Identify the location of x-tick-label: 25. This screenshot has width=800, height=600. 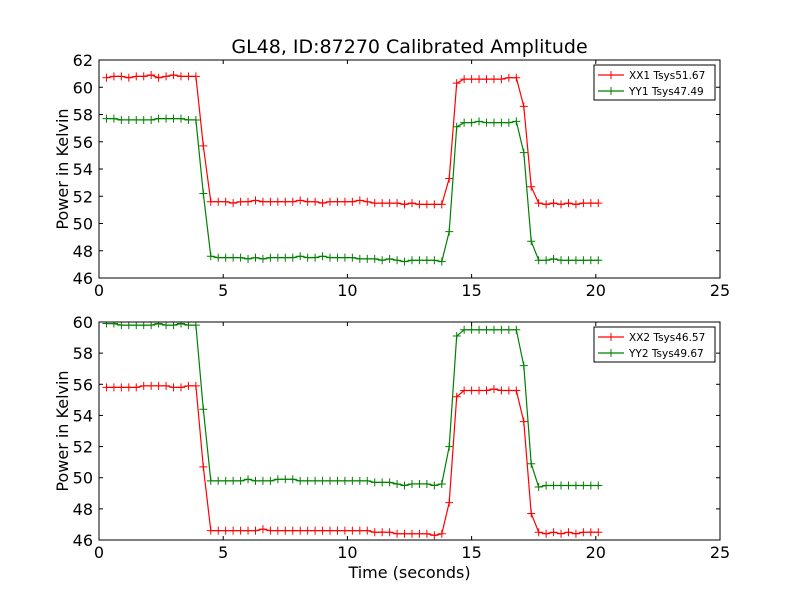
(720, 290).